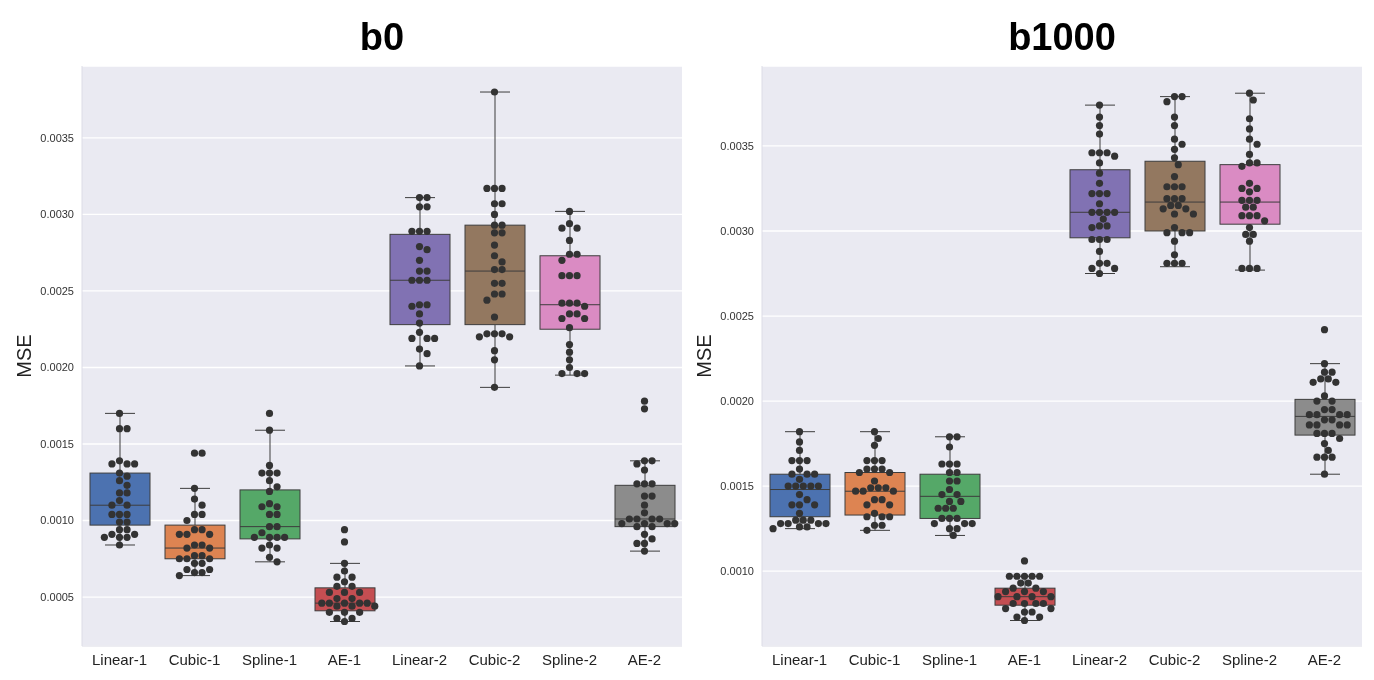 The height and width of the screenshot is (680, 1374). Describe the element at coordinates (382, 37) in the screenshot. I see `chart-title: b0` at that location.